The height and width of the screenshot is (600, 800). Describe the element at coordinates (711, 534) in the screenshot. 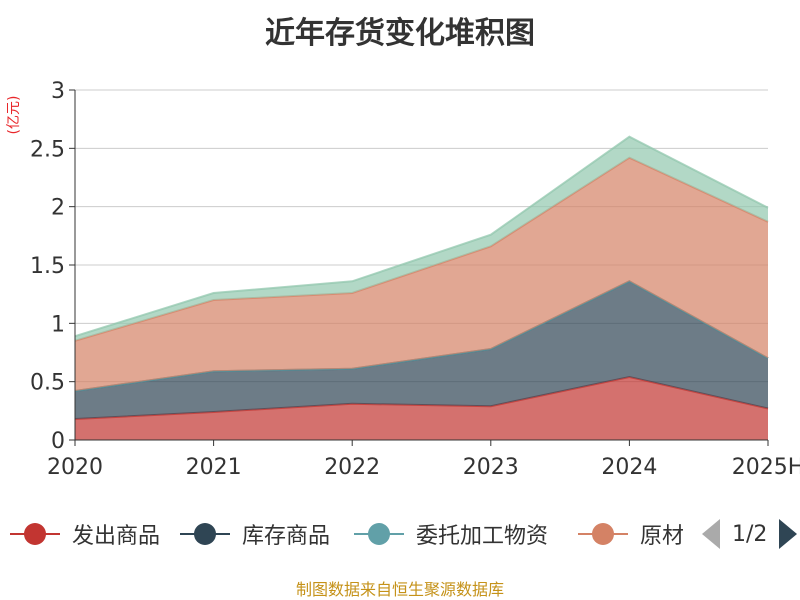

I see `arrow-left-icon` at that location.